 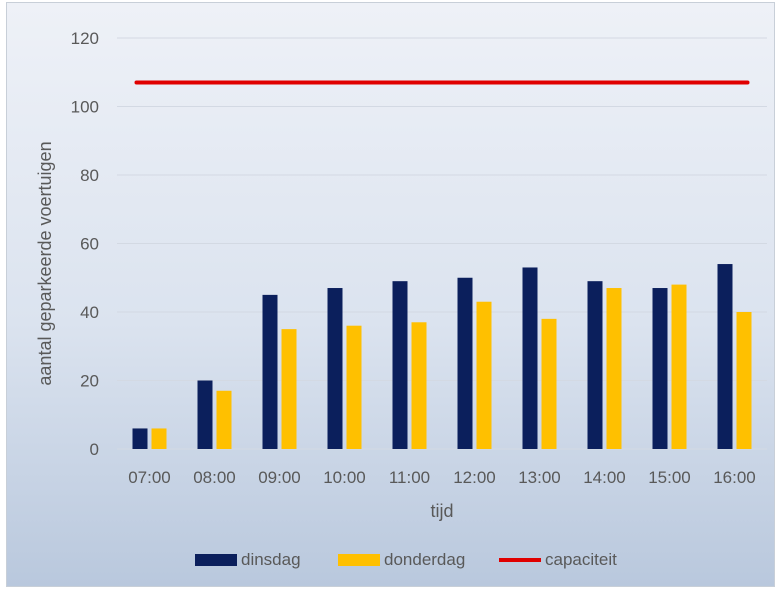 What do you see at coordinates (604, 477) in the screenshot?
I see `x-tick-label: 14:00` at bounding box center [604, 477].